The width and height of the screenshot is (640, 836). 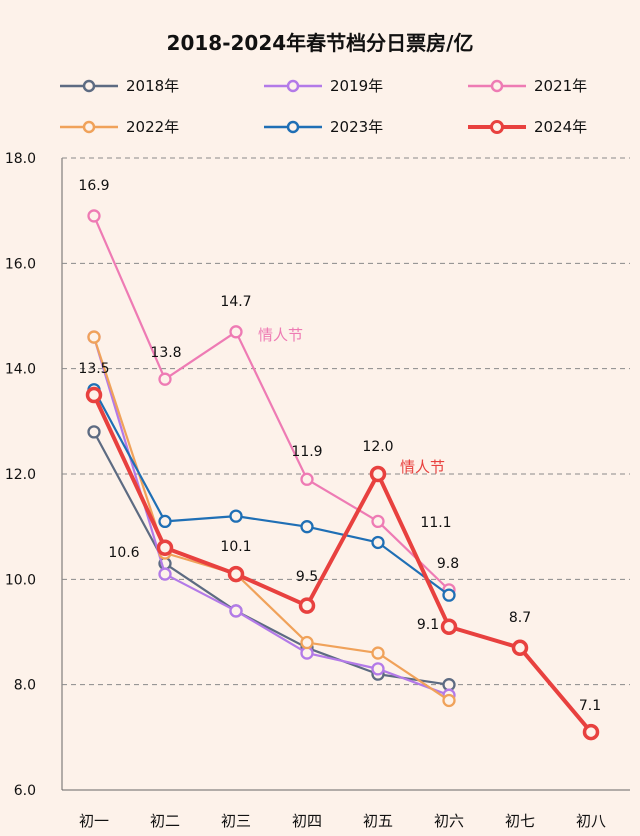 What do you see at coordinates (560, 86) in the screenshot?
I see `legend-label: 2021年` at bounding box center [560, 86].